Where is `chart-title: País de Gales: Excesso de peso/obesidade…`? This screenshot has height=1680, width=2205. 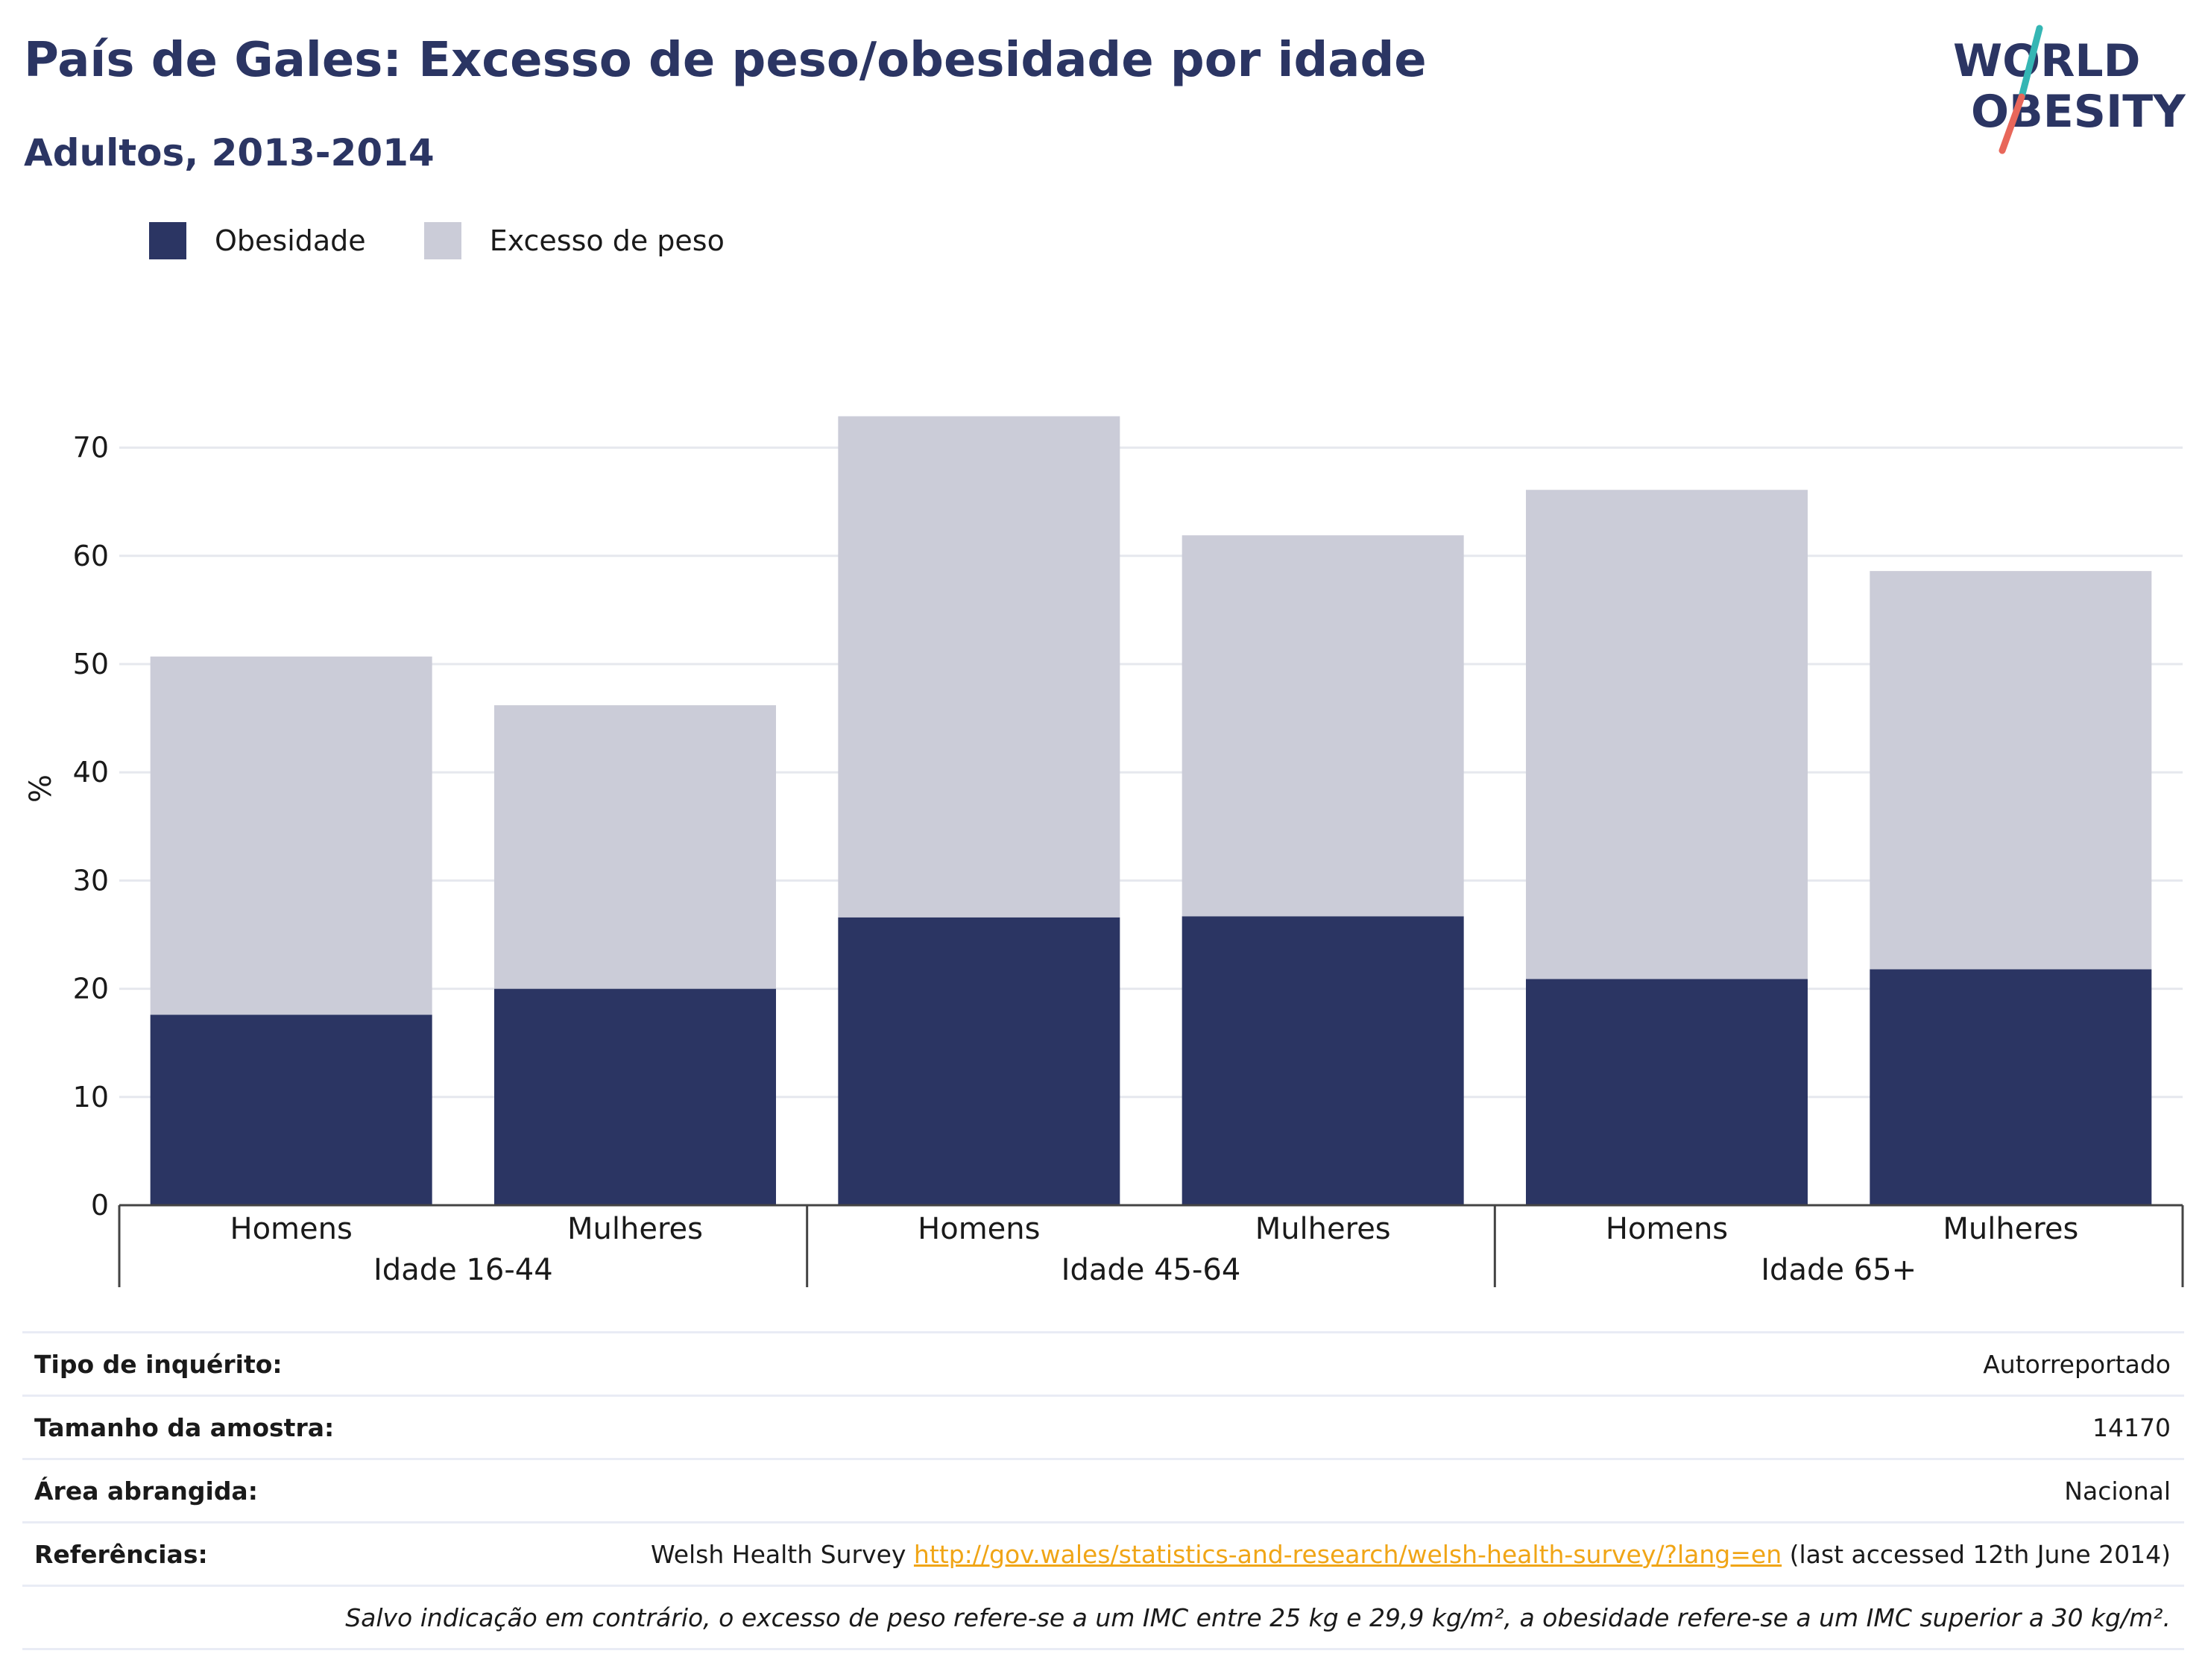
chart-title: País de Gales: Excesso de peso/obesidade… is located at coordinates (725, 60).